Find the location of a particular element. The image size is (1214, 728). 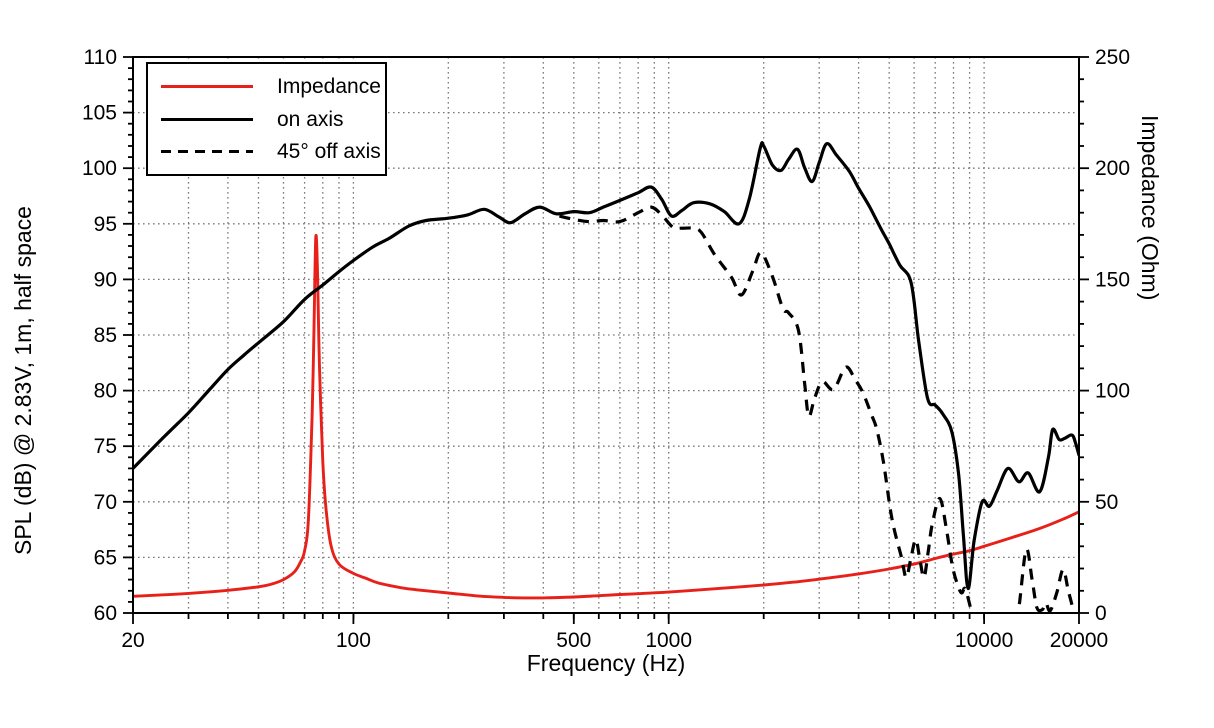

legend-label: Impedance is located at coordinates (329, 86).